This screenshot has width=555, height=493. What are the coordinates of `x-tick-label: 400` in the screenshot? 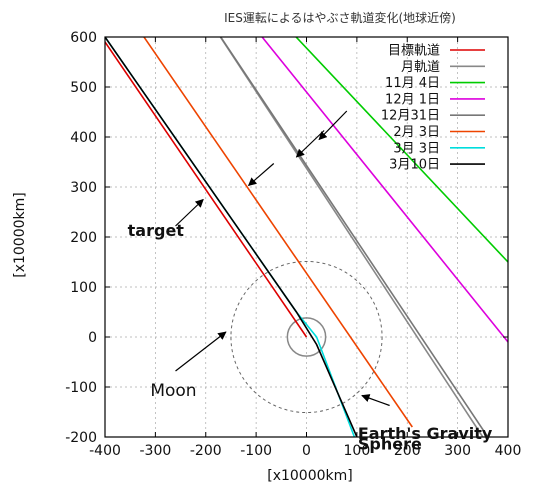 It's located at (508, 451).